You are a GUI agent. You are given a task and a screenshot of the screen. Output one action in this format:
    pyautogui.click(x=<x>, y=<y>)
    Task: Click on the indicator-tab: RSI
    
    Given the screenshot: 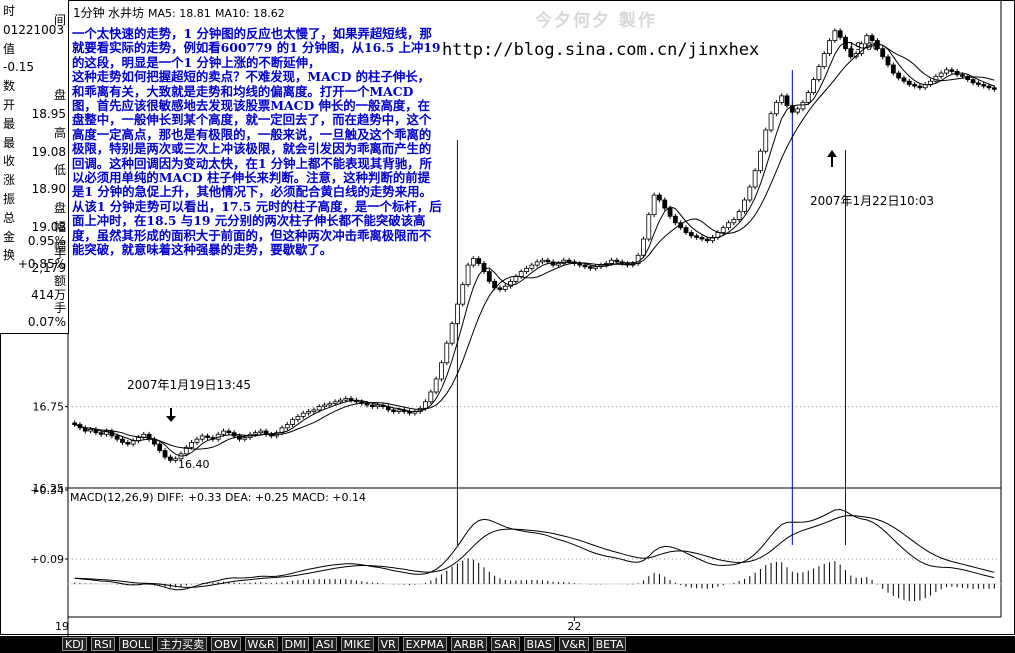 What is the action you would take?
    pyautogui.click(x=102, y=644)
    